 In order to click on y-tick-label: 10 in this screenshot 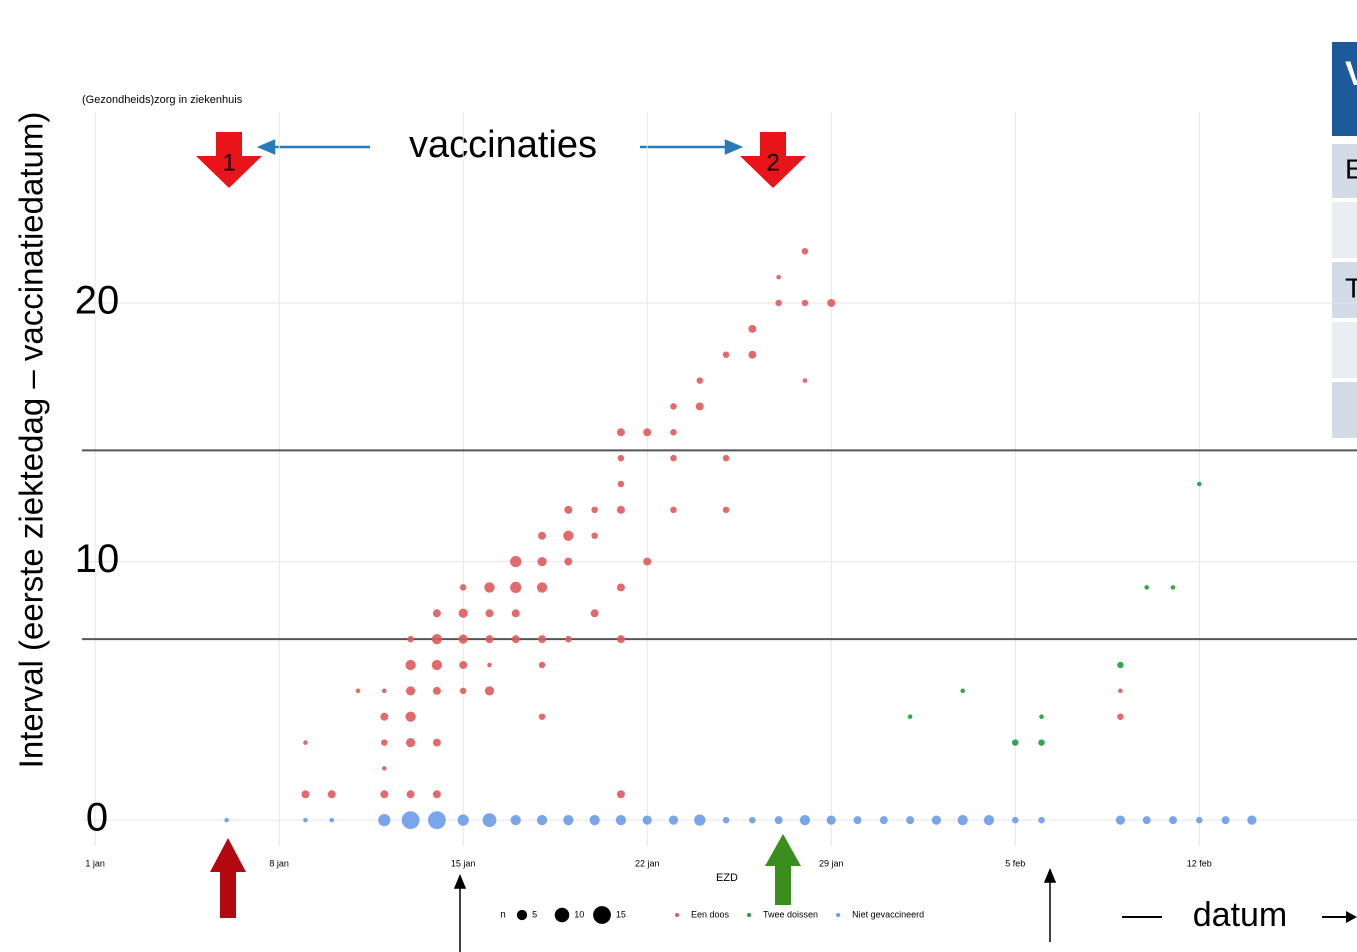, I will do `click(97, 559)`.